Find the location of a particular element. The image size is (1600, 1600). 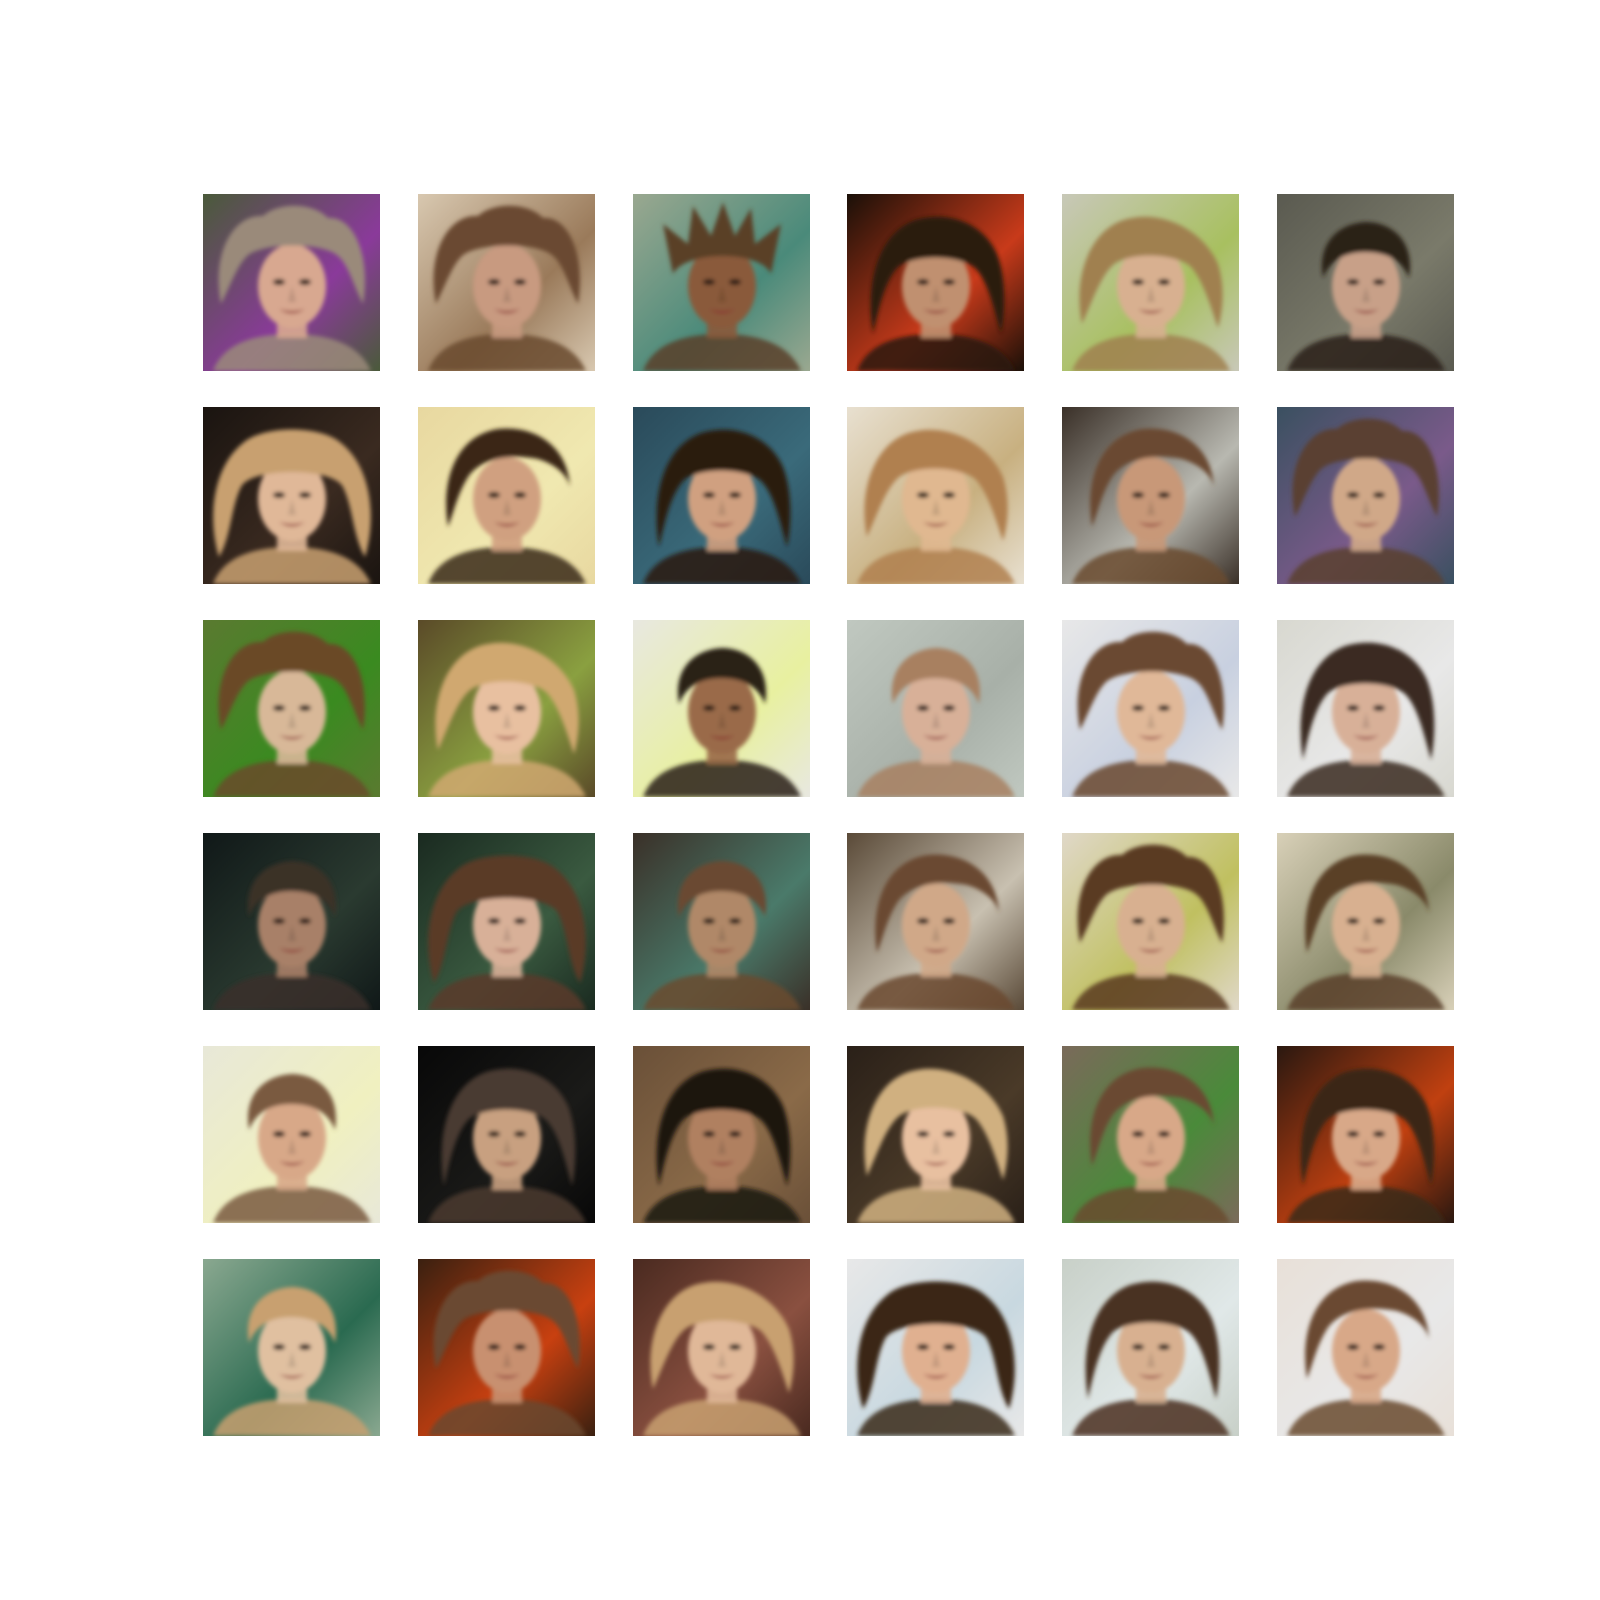

face-tile-r3c2 is located at coordinates (506, 708).